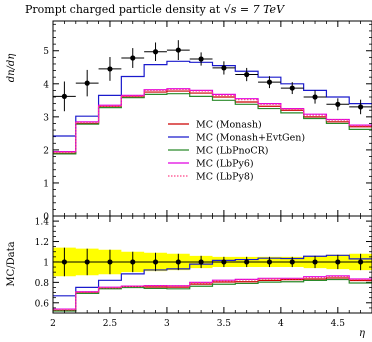 The image size is (372, 342). Describe the element at coordinates (338, 324) in the screenshot. I see `x-tick-label: 4.5` at that location.